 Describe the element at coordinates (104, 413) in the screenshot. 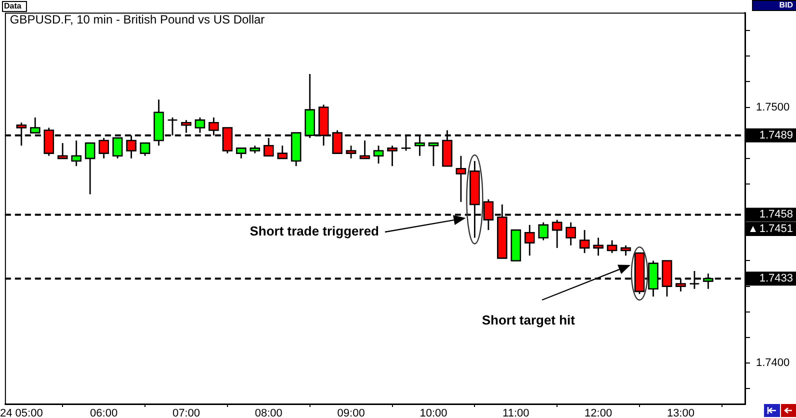

I see `x-tick-label: 06:00` at that location.